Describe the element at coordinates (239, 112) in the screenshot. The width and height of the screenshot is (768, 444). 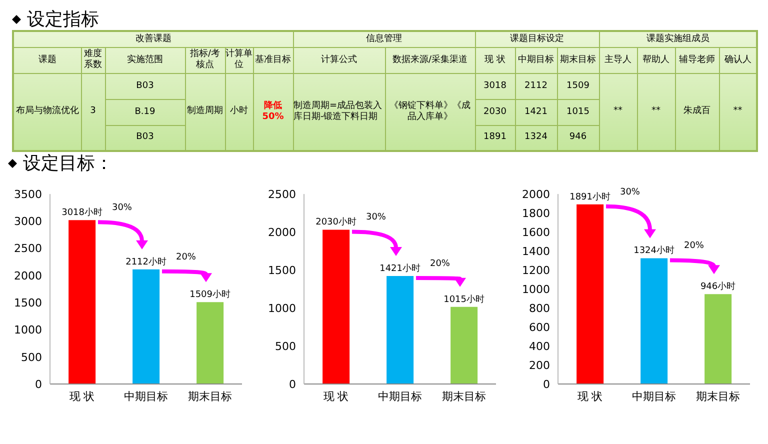
I see `text: 小时` at that location.